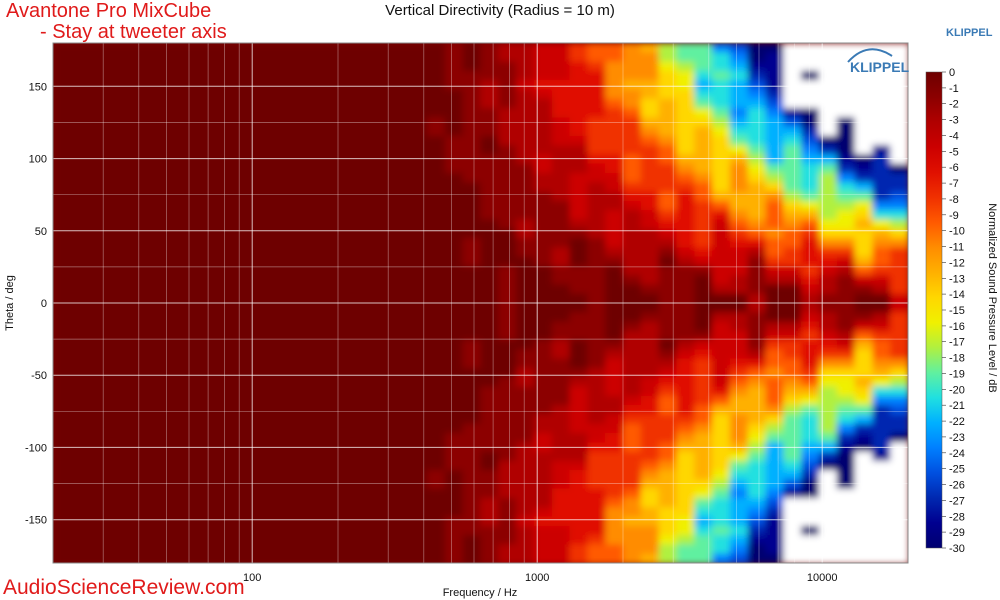 Image resolution: width=1000 pixels, height=600 pixels. I want to click on y-tick-label: -50, so click(39, 376).